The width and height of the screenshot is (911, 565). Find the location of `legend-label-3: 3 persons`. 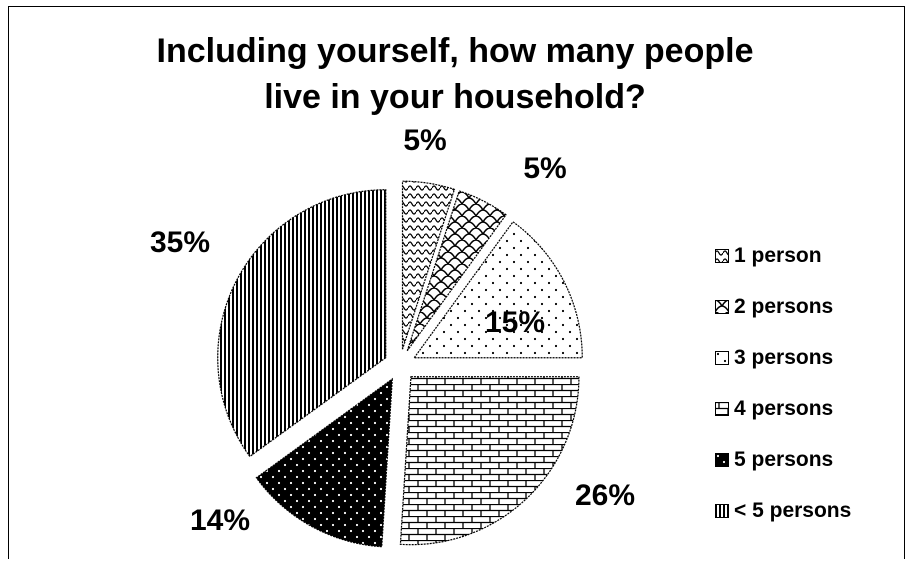

legend-label-3: 3 persons is located at coordinates (784, 357).